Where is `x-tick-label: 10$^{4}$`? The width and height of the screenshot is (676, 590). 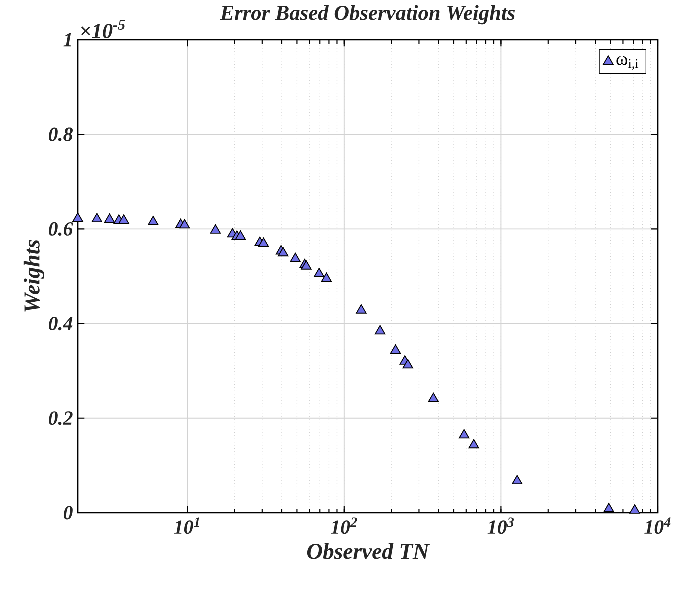 x-tick-label: 10$^{4}$ is located at coordinates (657, 526).